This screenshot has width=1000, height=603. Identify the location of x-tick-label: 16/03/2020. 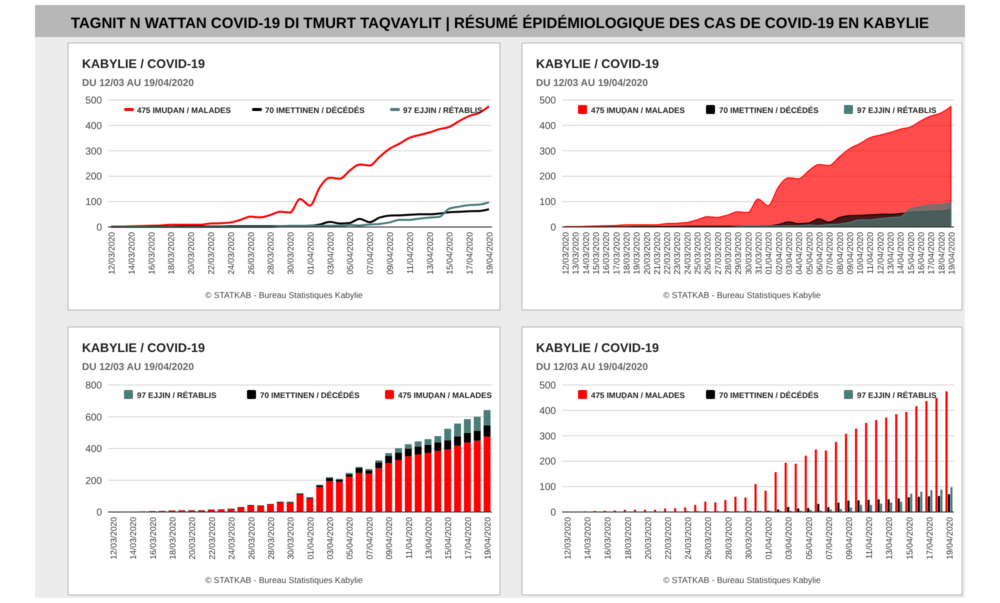
(606, 253).